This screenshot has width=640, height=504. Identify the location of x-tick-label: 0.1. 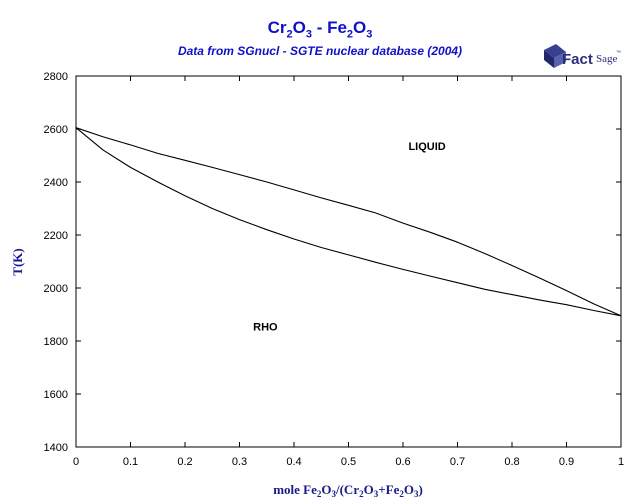
(130, 462).